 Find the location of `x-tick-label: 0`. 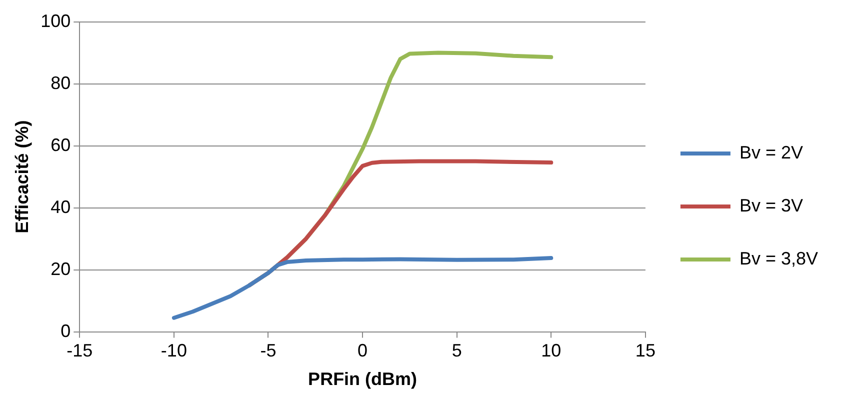

x-tick-label: 0 is located at coordinates (363, 350).